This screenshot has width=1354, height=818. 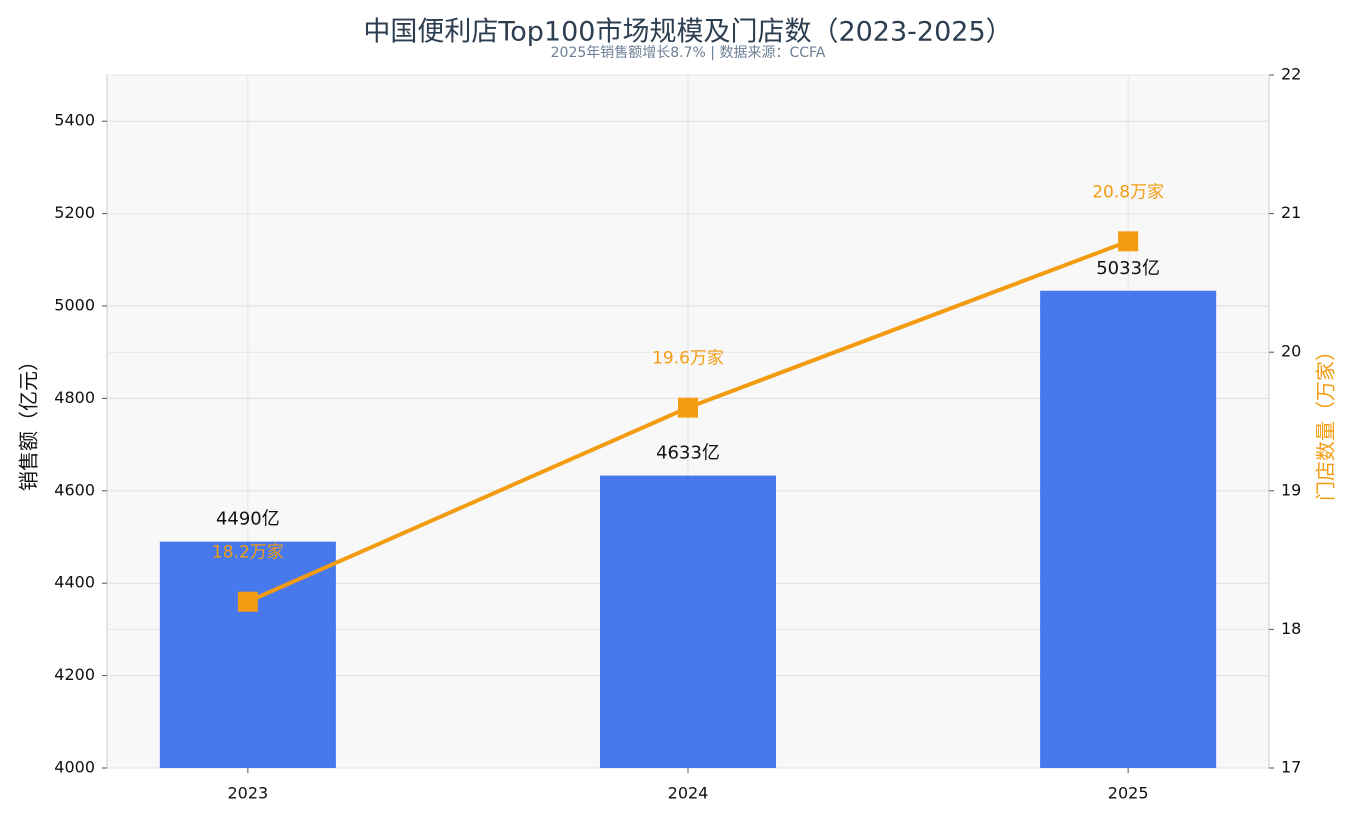 What do you see at coordinates (74, 489) in the screenshot?
I see `y-tick-label: 4600` at bounding box center [74, 489].